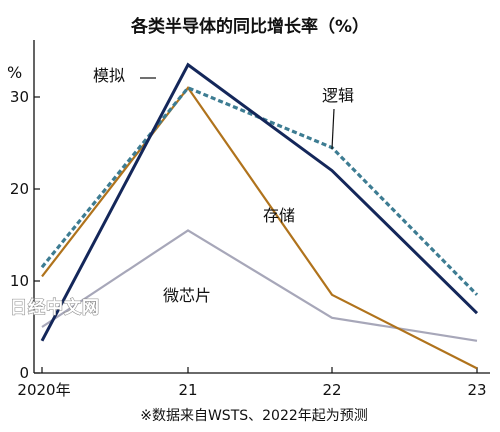  What do you see at coordinates (19, 189) in the screenshot?
I see `y-tick-label: 20` at bounding box center [19, 189].